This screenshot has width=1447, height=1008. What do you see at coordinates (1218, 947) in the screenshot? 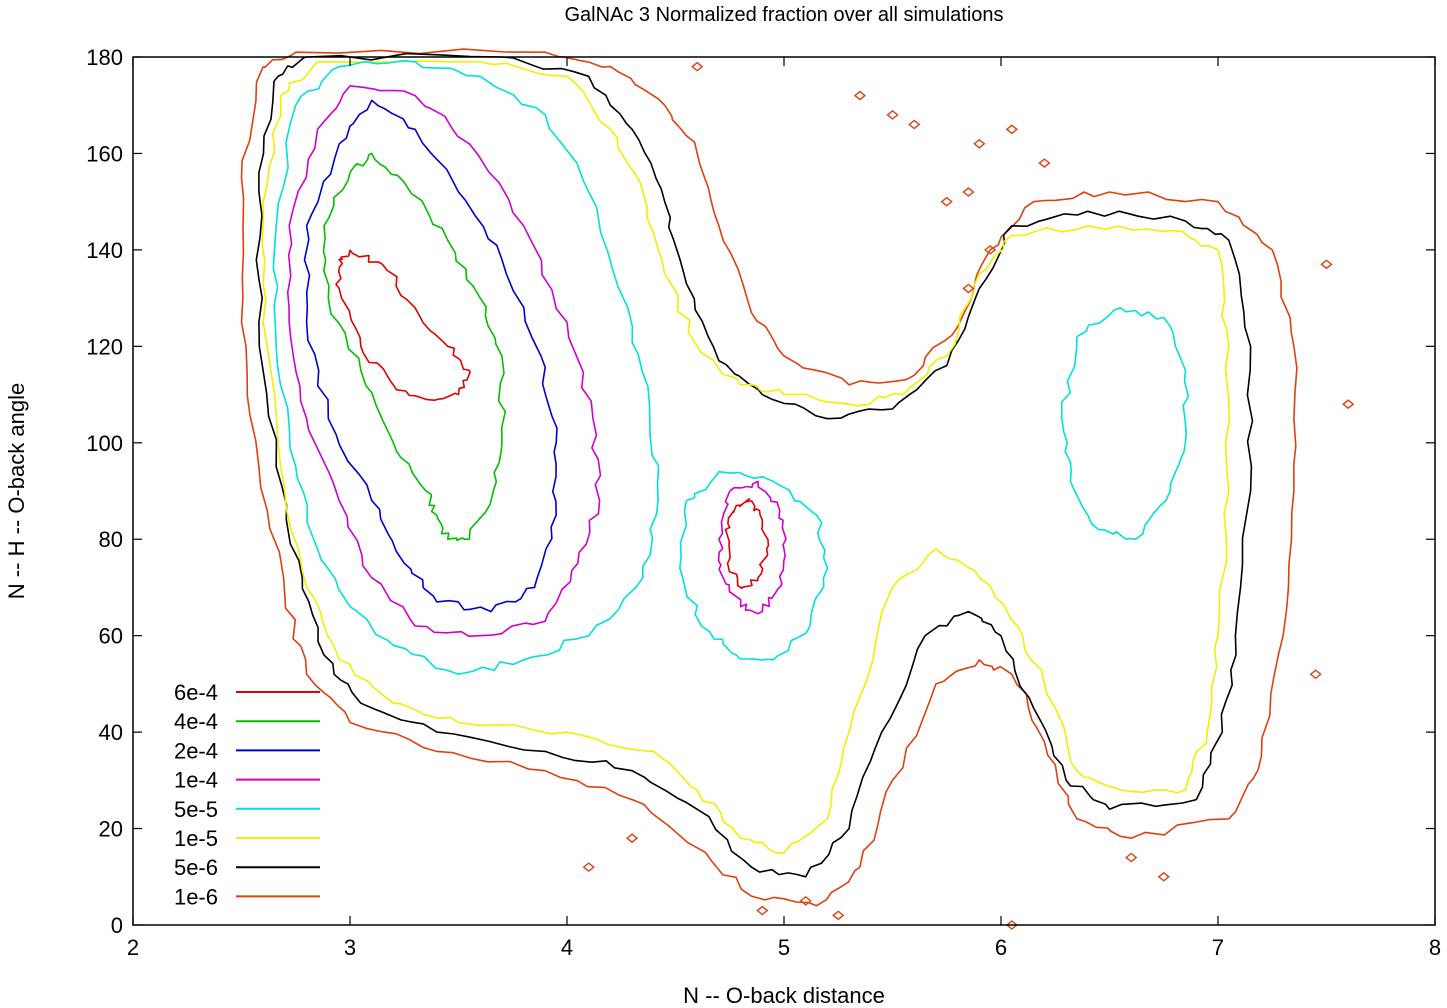
I see `x-tick-label: 7` at bounding box center [1218, 947].